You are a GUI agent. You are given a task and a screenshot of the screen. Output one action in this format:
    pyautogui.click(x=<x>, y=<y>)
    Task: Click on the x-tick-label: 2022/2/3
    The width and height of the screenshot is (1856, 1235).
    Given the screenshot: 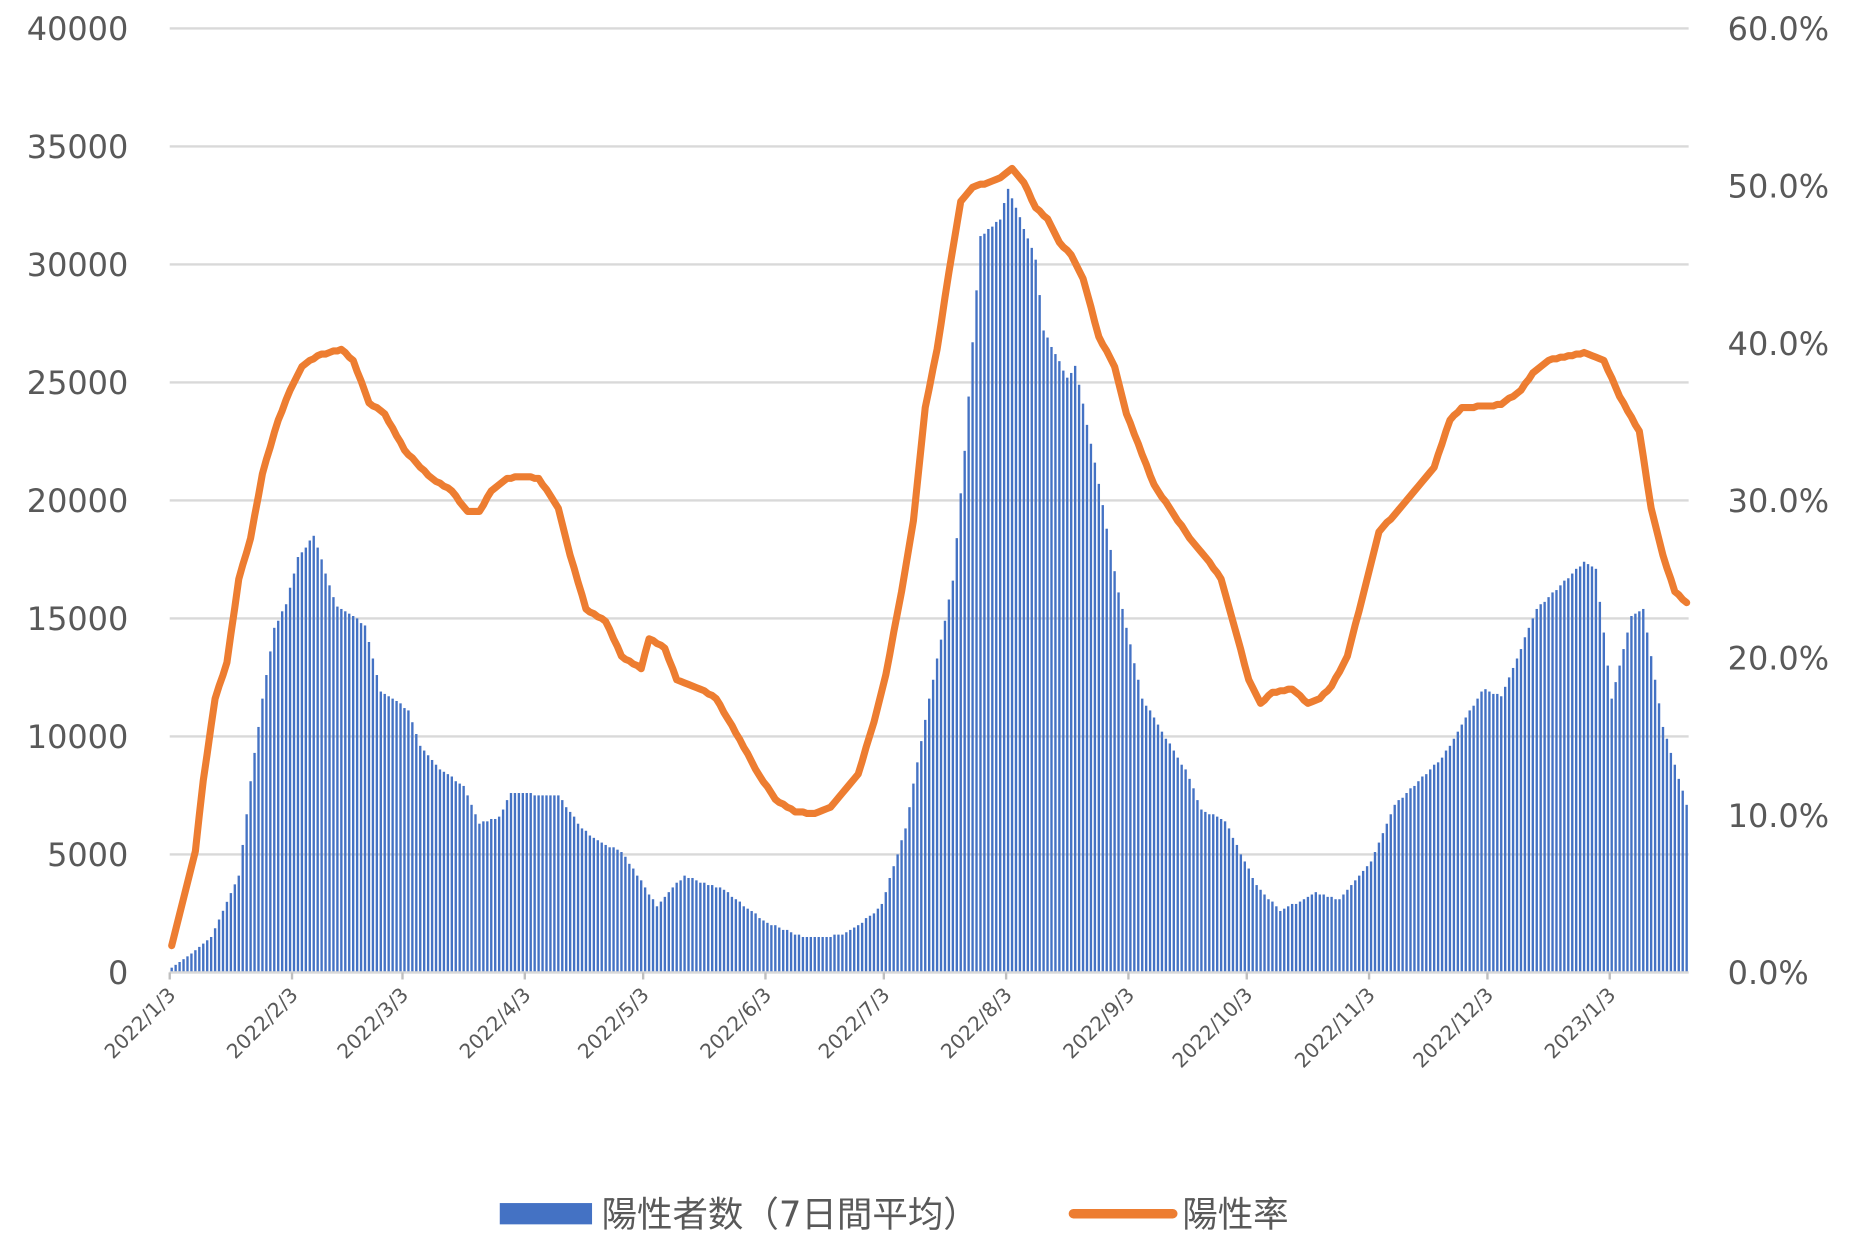 What is the action you would take?
    pyautogui.click(x=262, y=1023)
    